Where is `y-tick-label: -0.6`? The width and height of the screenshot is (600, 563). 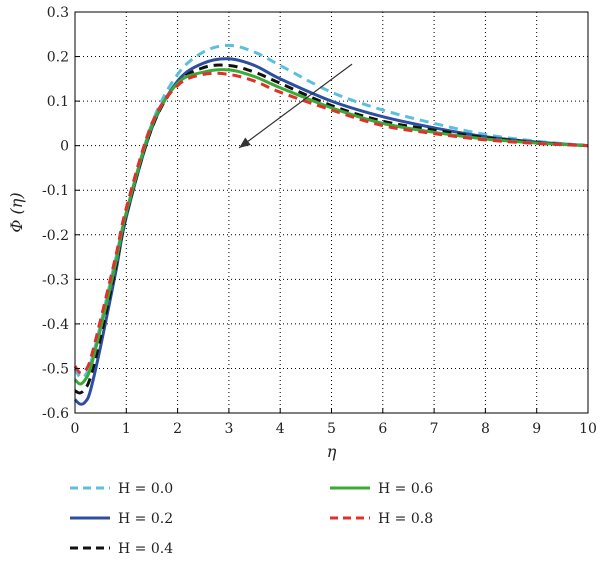 y-tick-label: -0.6 is located at coordinates (55, 414).